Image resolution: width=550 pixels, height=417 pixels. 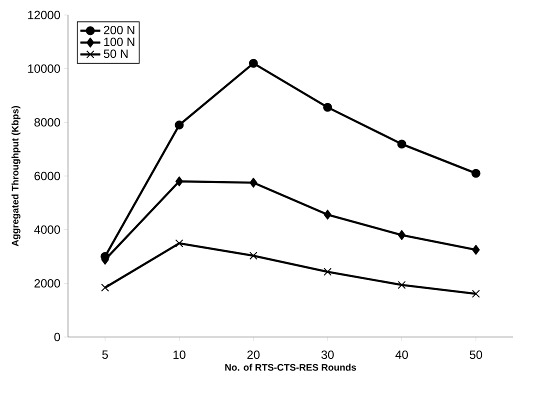 I want to click on x-tick-label: 5, so click(x=105, y=354).